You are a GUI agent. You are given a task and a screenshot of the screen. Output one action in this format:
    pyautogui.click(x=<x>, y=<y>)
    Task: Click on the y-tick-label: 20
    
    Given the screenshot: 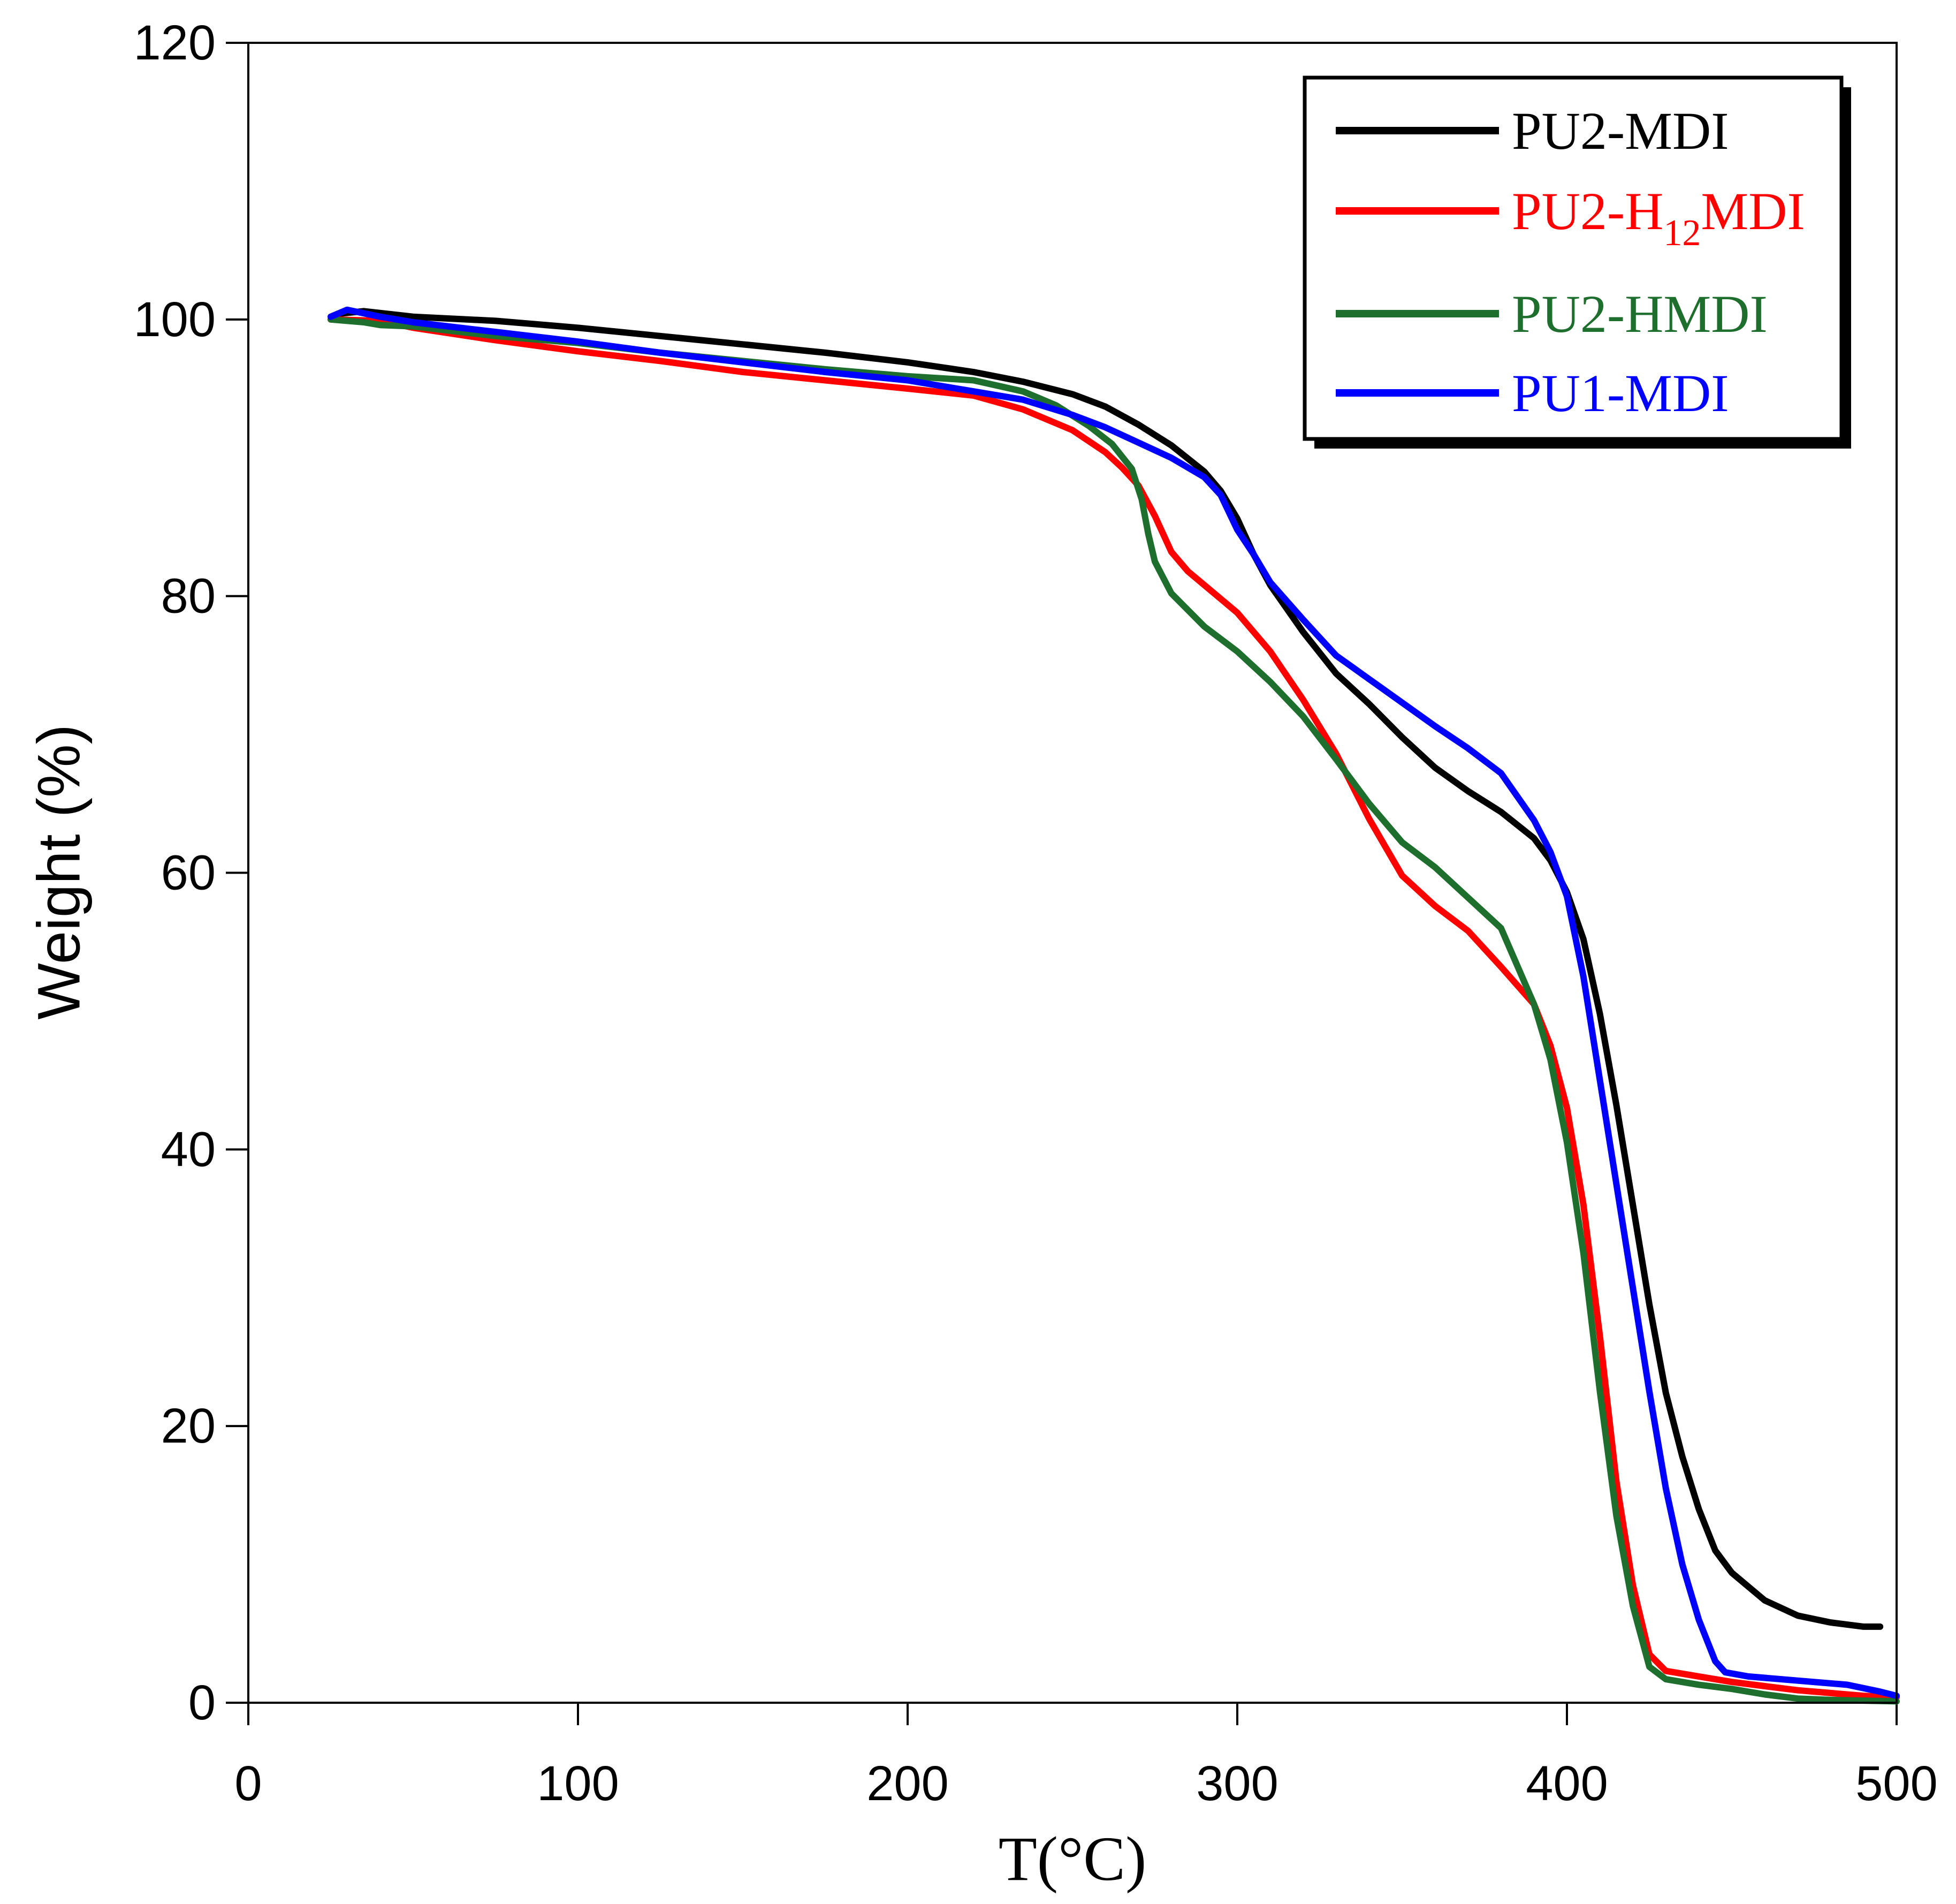 What is the action you would take?
    pyautogui.click(x=189, y=1426)
    